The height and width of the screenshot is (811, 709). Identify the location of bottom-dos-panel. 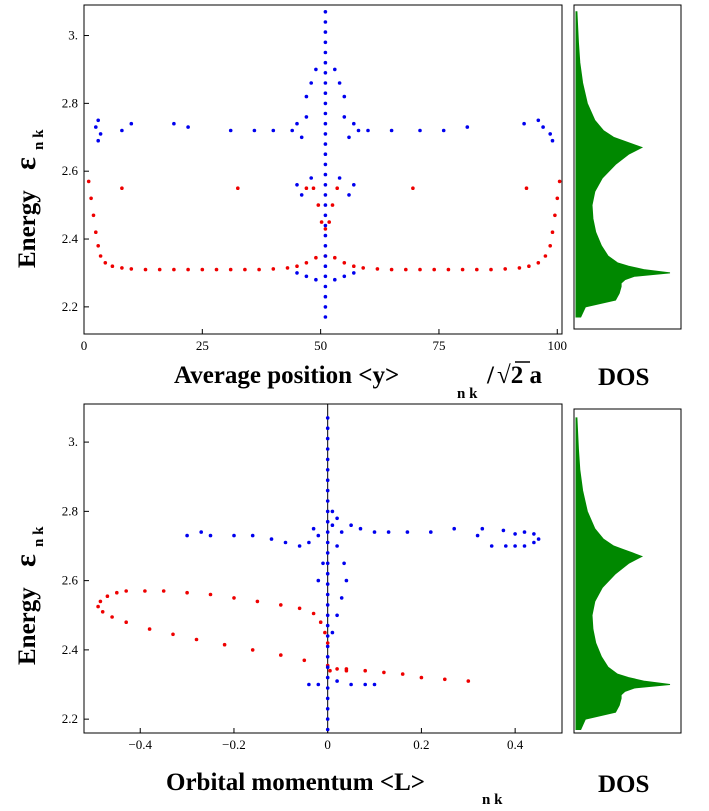
(627, 571).